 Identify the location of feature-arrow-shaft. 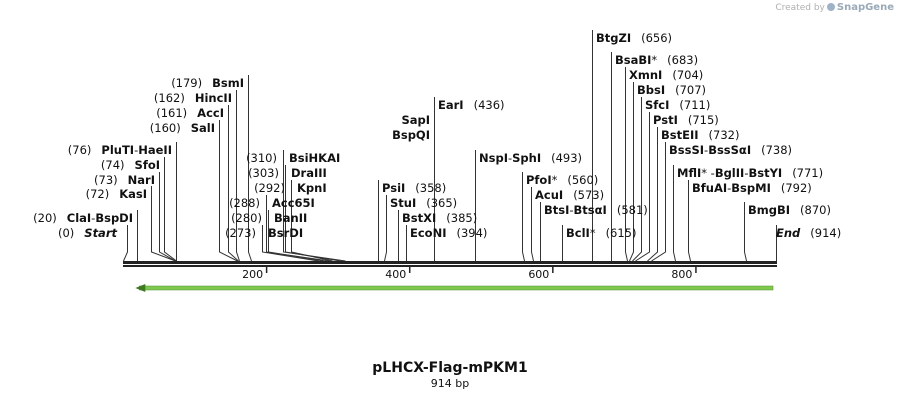
(456, 288).